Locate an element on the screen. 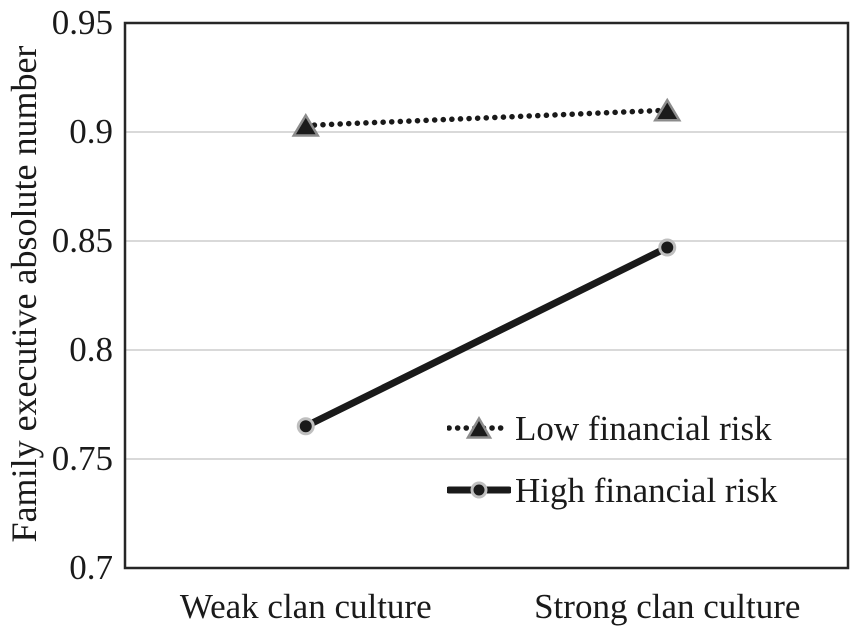 The image size is (854, 629). series-line-high-financial-risk is located at coordinates (486, 337).